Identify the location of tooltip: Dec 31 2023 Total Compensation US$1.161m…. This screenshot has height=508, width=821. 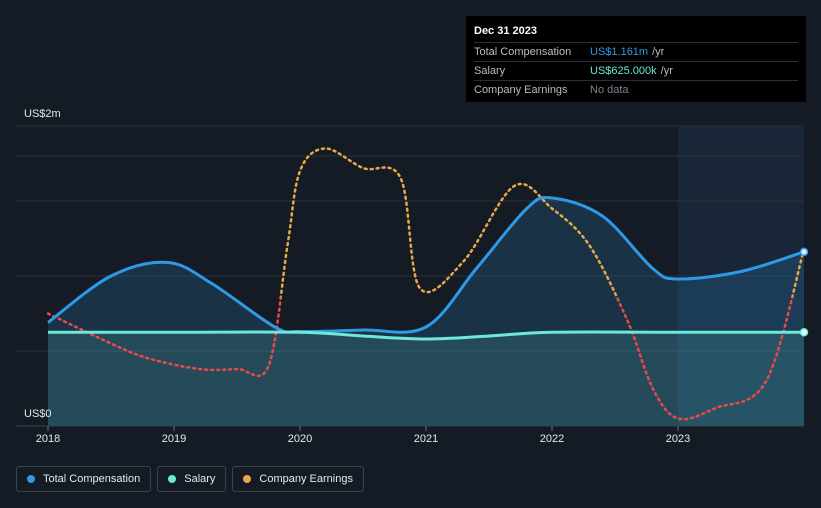
(636, 59).